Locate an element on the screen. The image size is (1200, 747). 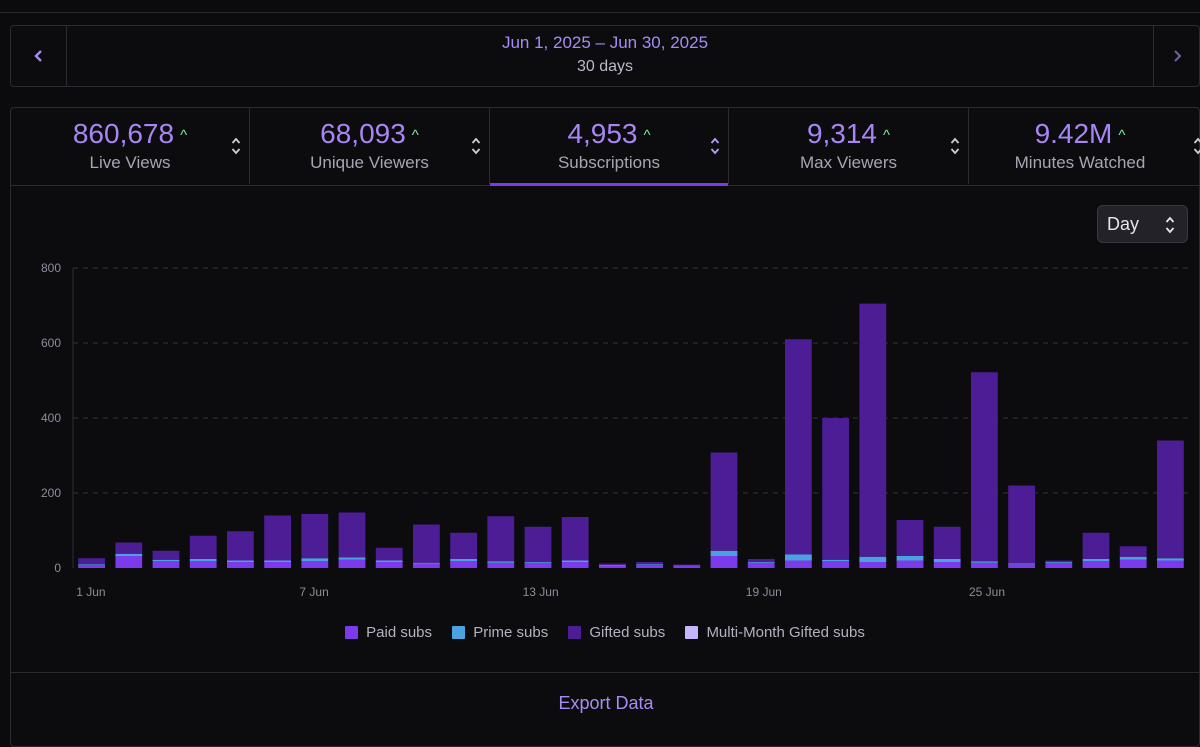
legend-item-gifted-subs: Gifted subs is located at coordinates (616, 632).